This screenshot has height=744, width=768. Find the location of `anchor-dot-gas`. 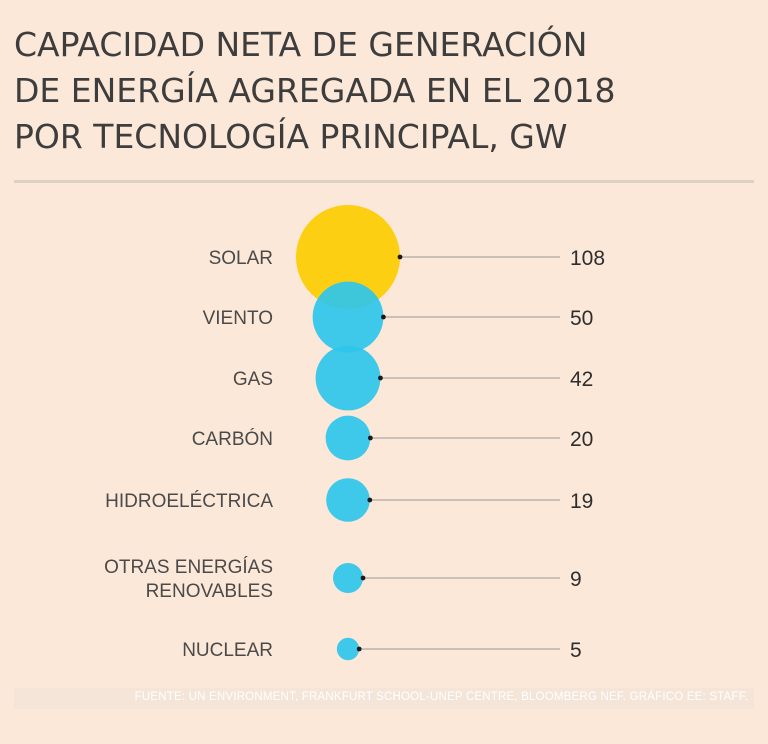

anchor-dot-gas is located at coordinates (380, 378).